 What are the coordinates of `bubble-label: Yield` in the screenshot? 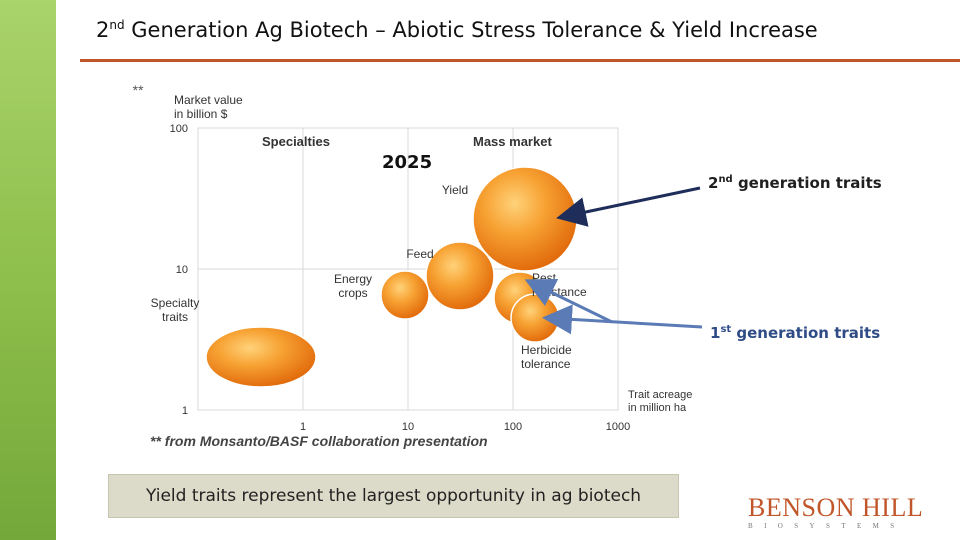 It's located at (455, 190).